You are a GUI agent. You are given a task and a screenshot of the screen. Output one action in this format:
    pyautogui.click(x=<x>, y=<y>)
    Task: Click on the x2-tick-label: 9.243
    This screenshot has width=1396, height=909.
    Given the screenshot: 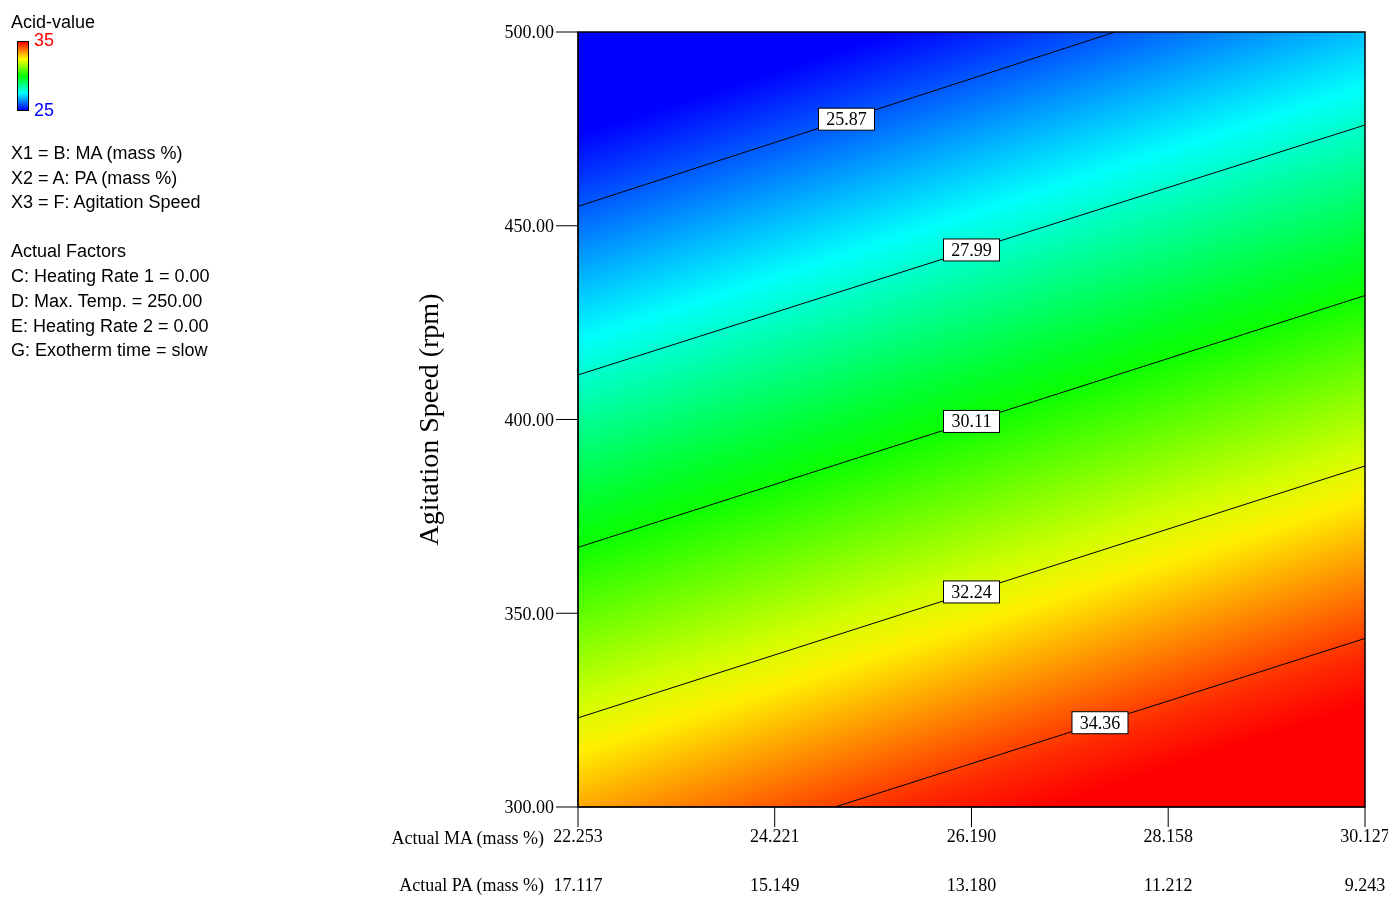 What is the action you would take?
    pyautogui.click(x=1365, y=885)
    